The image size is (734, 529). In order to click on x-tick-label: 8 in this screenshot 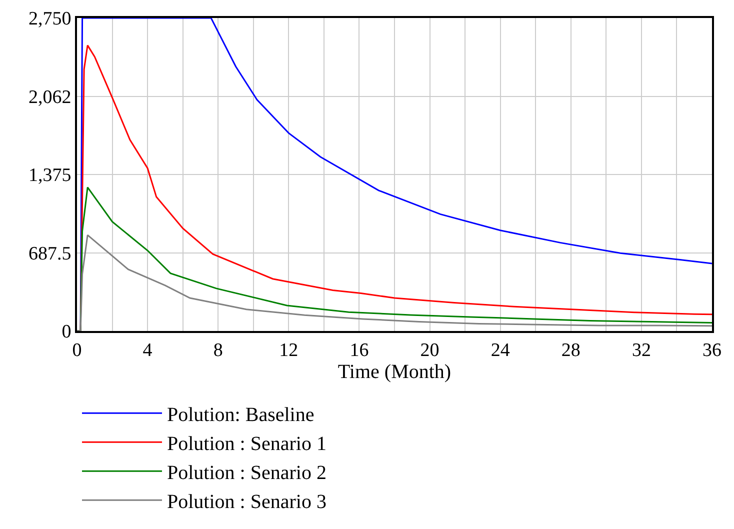, I will do `click(218, 350)`.